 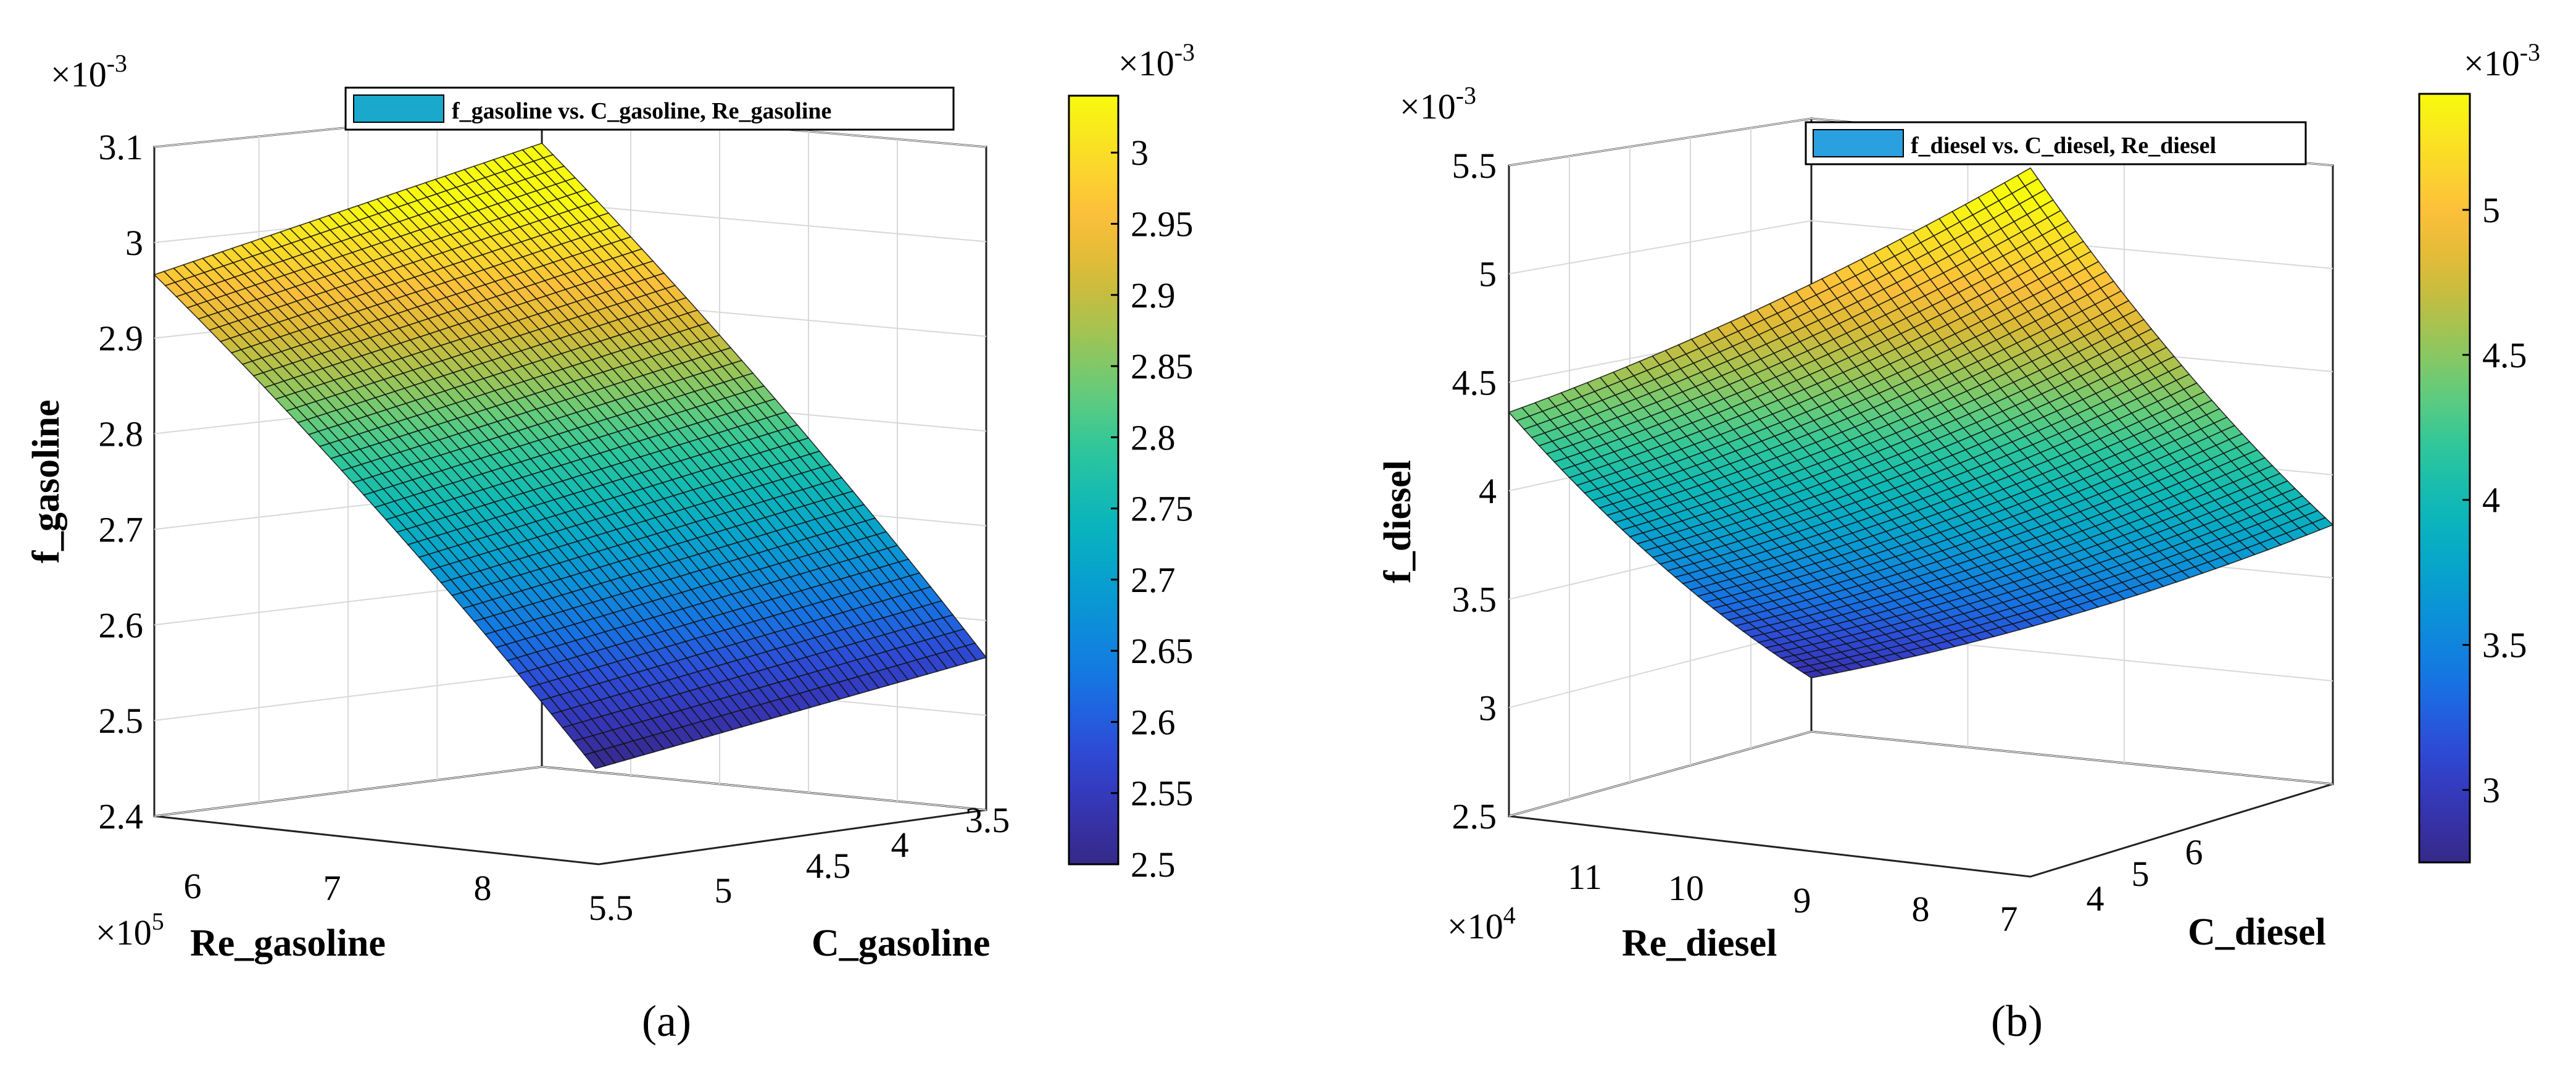 What do you see at coordinates (901, 943) in the screenshot?
I see `y-axis-label: C_gasoline` at bounding box center [901, 943].